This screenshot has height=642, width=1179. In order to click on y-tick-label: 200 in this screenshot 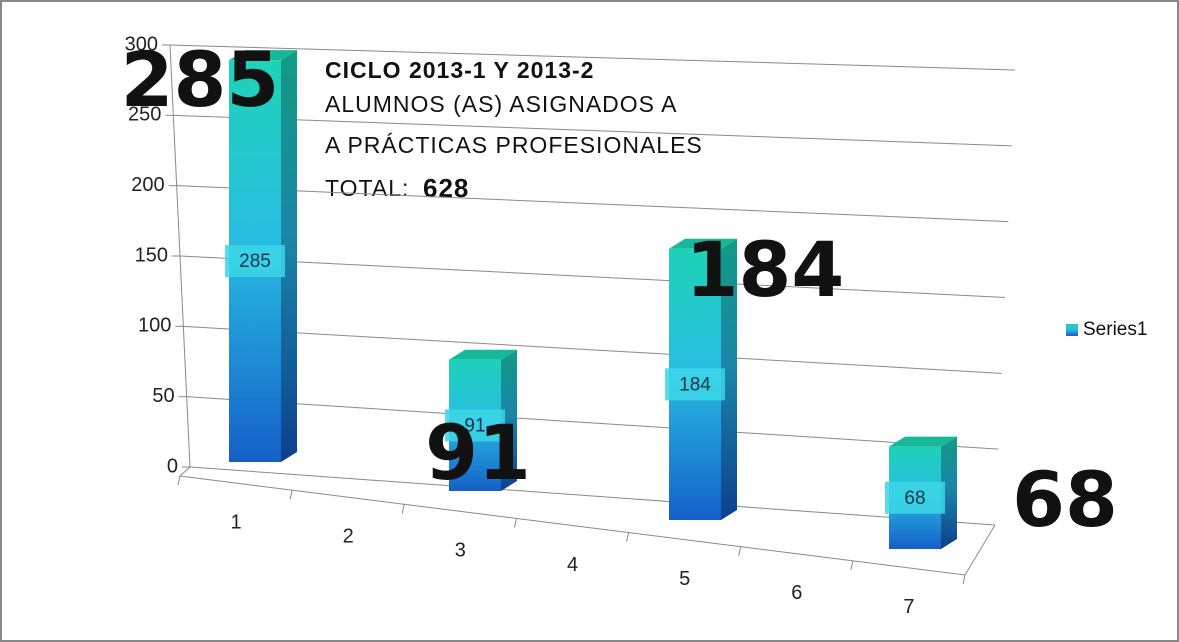, I will do `click(147, 185)`.